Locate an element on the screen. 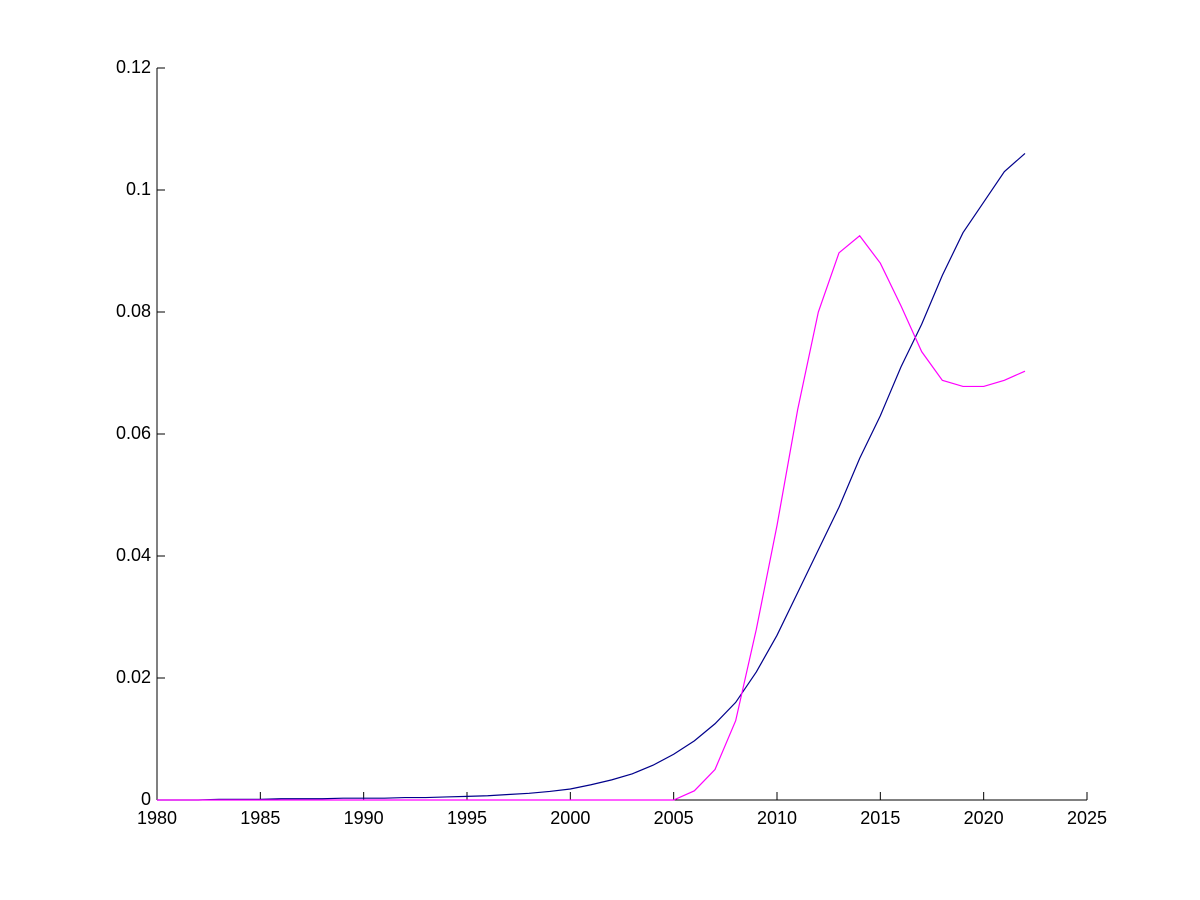 Image resolution: width=1200 pixels, height=900 pixels. y-tick-label: 0.12 is located at coordinates (133, 67).